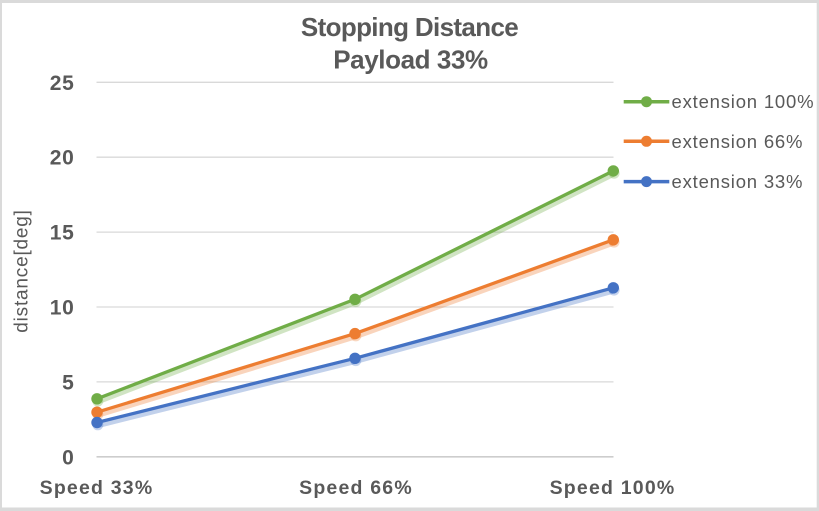 The width and height of the screenshot is (819, 511). What do you see at coordinates (738, 141) in the screenshot?
I see `svg-text: extension 66%` at bounding box center [738, 141].